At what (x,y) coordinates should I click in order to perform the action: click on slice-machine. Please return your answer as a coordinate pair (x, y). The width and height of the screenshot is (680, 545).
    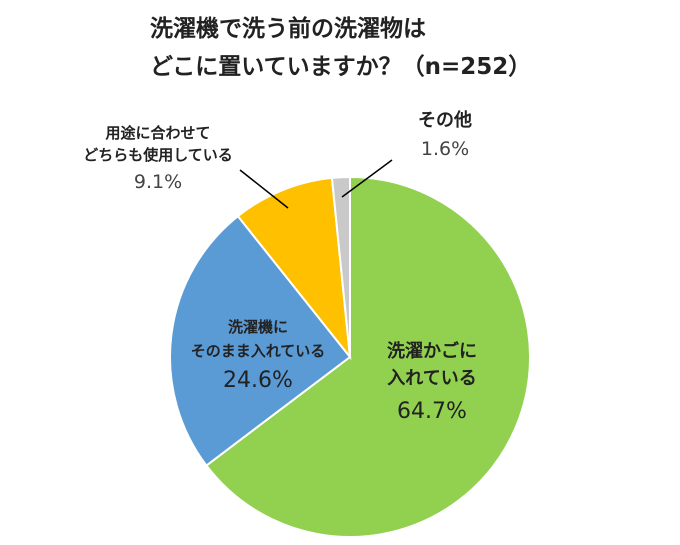
    Looking at the image, I should click on (260, 340).